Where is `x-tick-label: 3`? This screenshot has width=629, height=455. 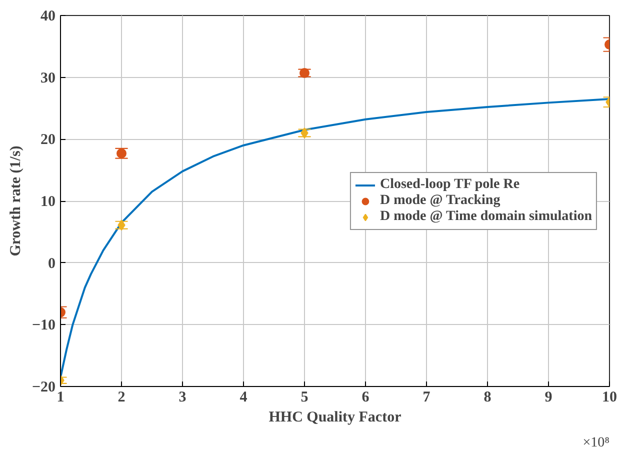 x-tick-label: 3 is located at coordinates (182, 398).